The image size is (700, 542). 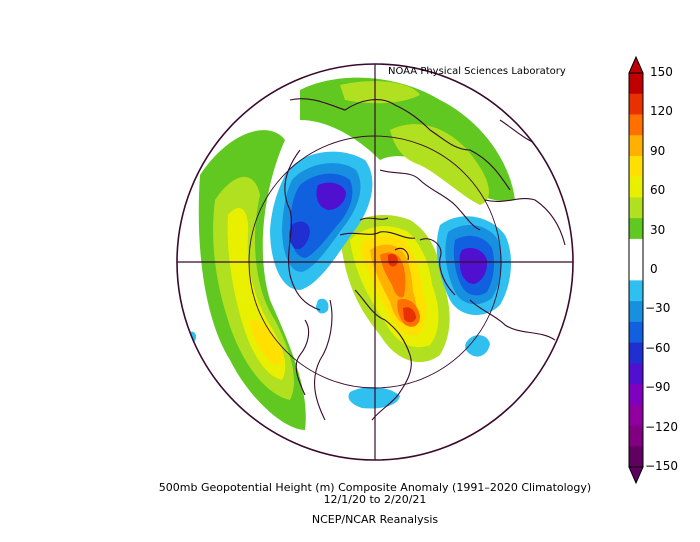 I want to click on colorbar, so click(x=636, y=270).